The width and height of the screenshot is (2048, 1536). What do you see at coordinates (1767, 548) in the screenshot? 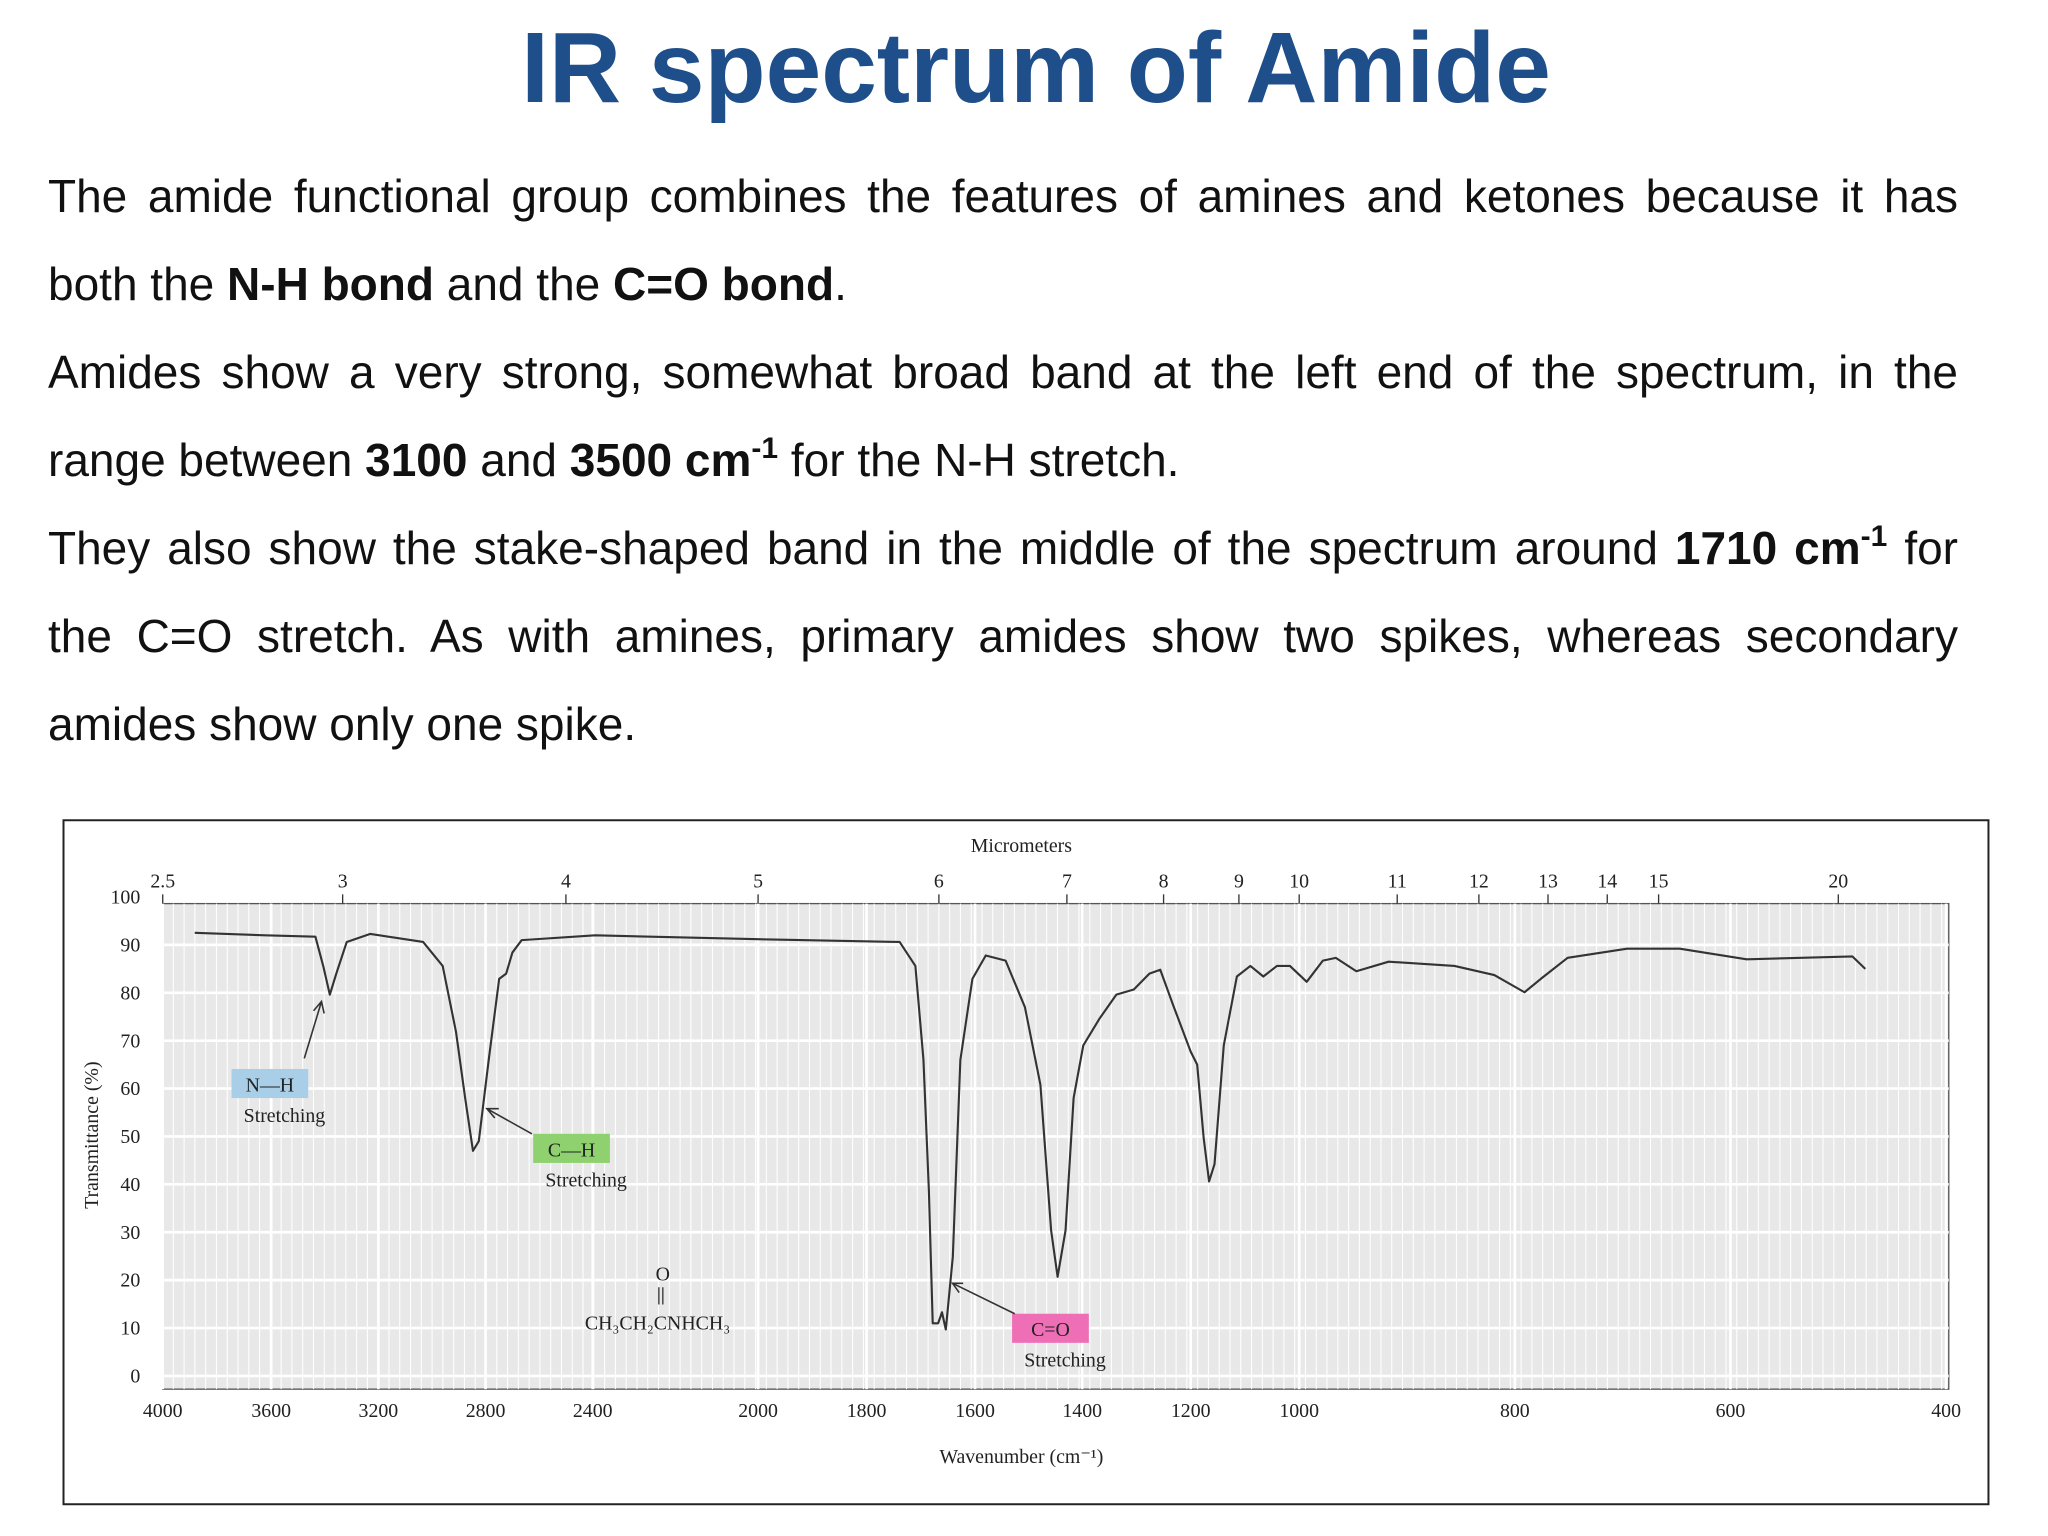
I see `text-run: 1710 cm` at bounding box center [1767, 548].